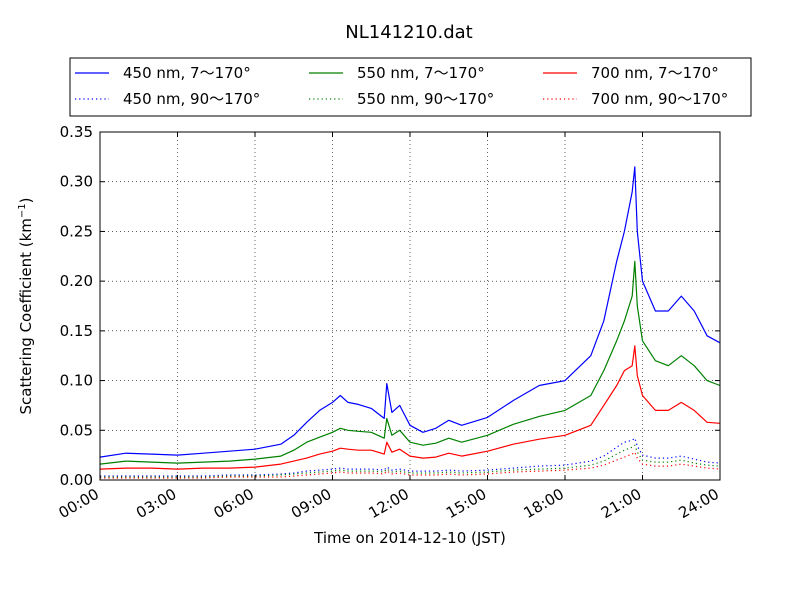  Describe the element at coordinates (76, 231) in the screenshot. I see `y-tick-label: 0.25` at that location.